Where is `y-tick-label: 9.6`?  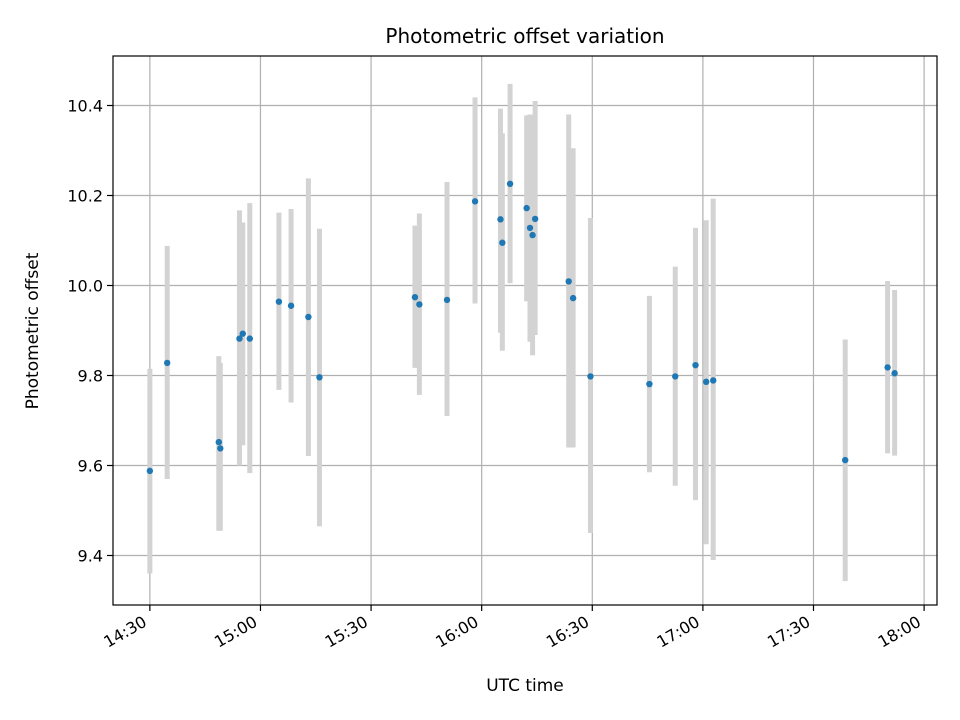 y-tick-label: 9.6 is located at coordinates (90, 466).